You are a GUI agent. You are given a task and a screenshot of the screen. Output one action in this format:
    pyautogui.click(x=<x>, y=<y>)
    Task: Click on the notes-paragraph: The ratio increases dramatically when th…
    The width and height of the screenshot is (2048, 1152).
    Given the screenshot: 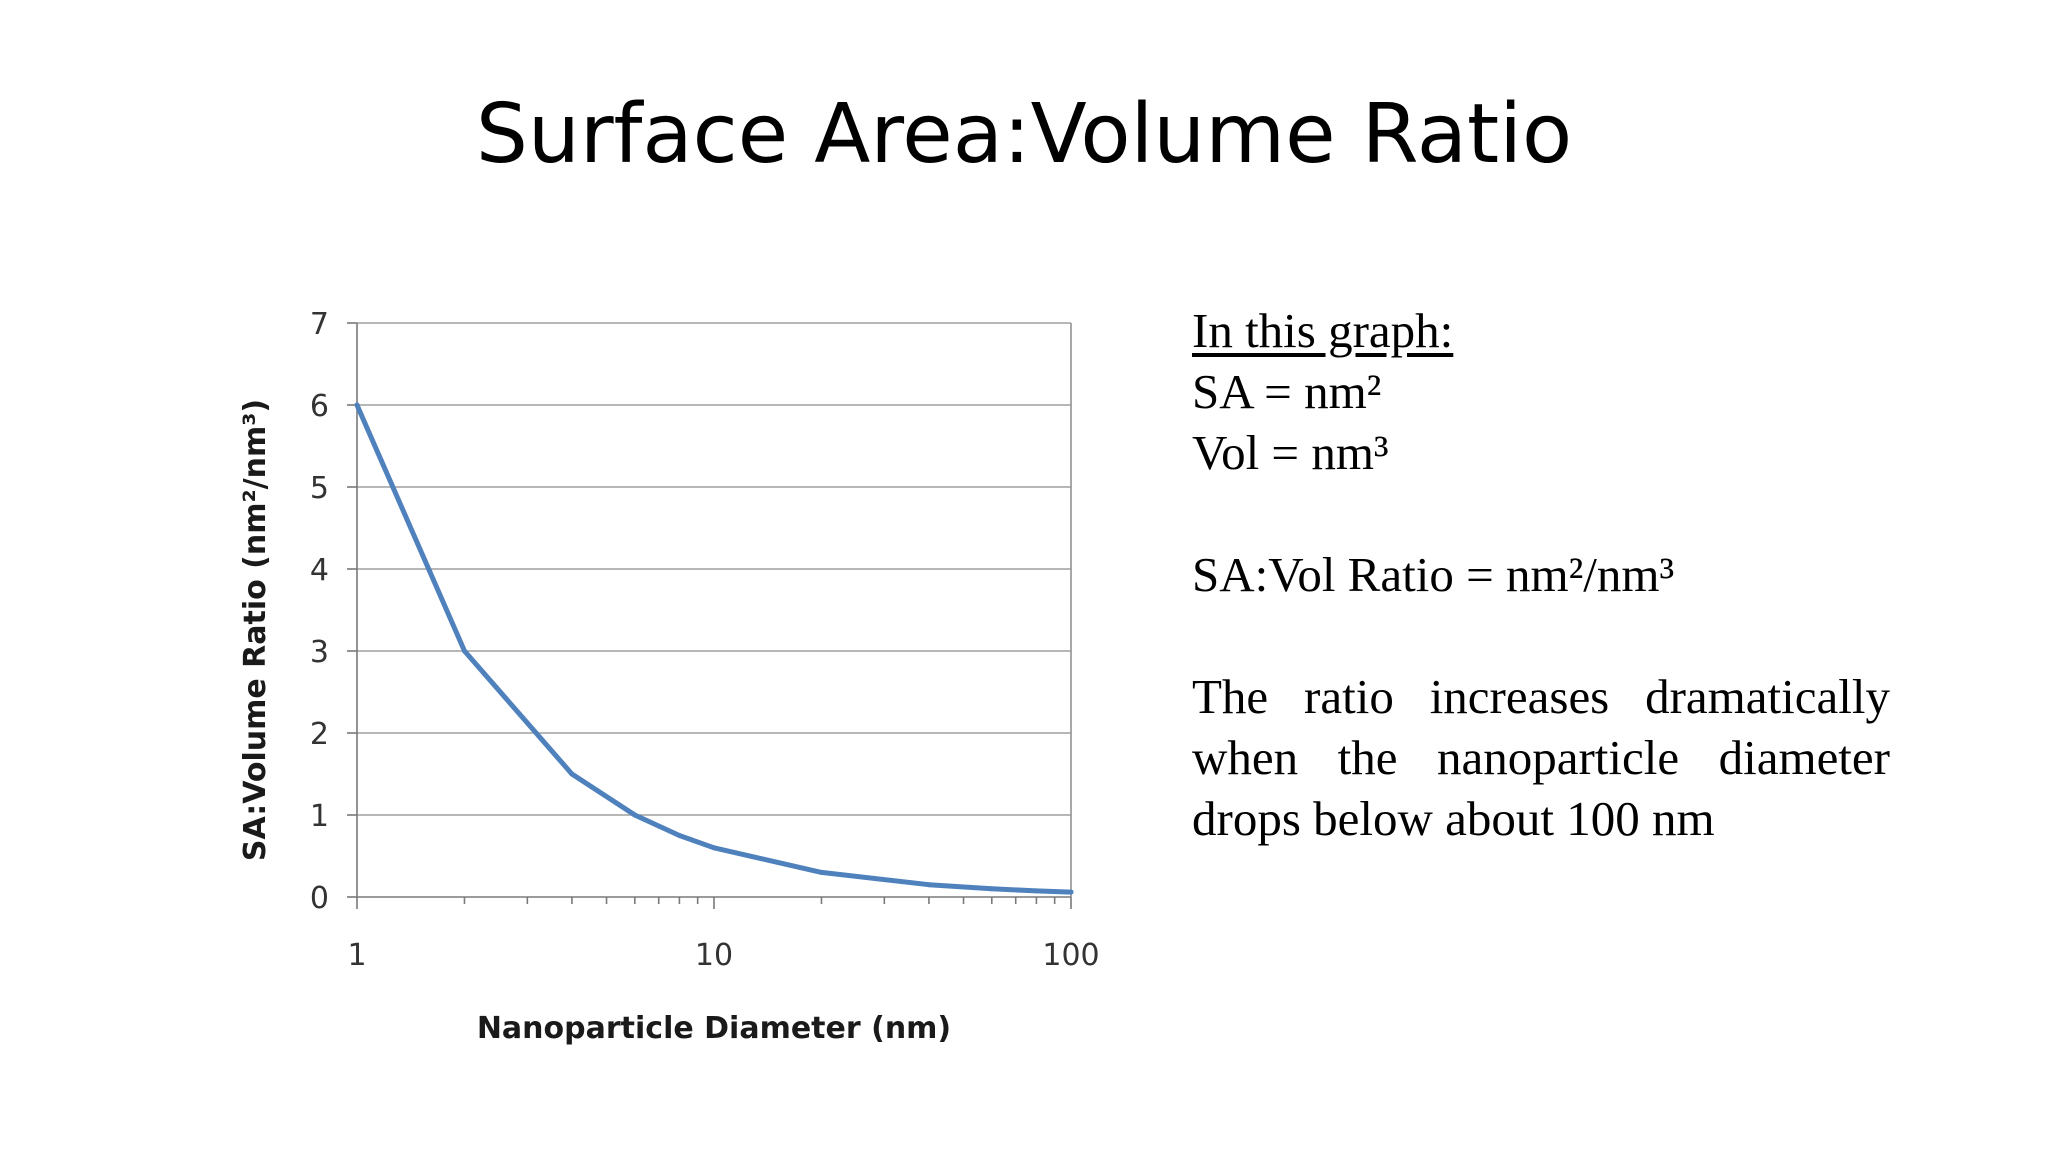 What is the action you would take?
    pyautogui.click(x=1541, y=757)
    